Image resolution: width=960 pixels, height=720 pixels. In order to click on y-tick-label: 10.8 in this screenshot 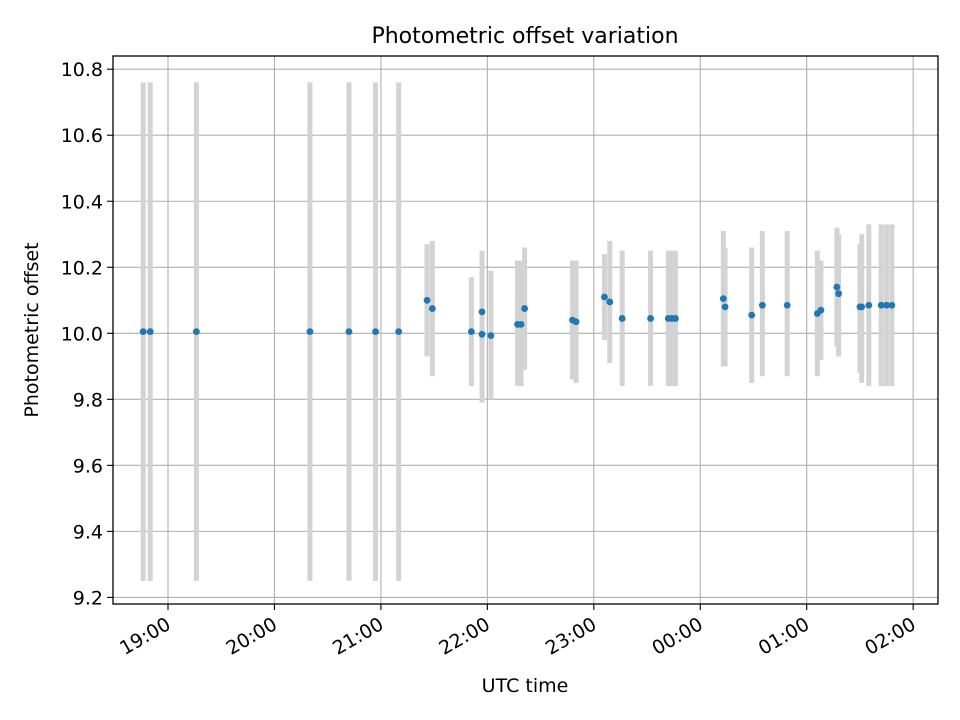, I will do `click(82, 70)`.